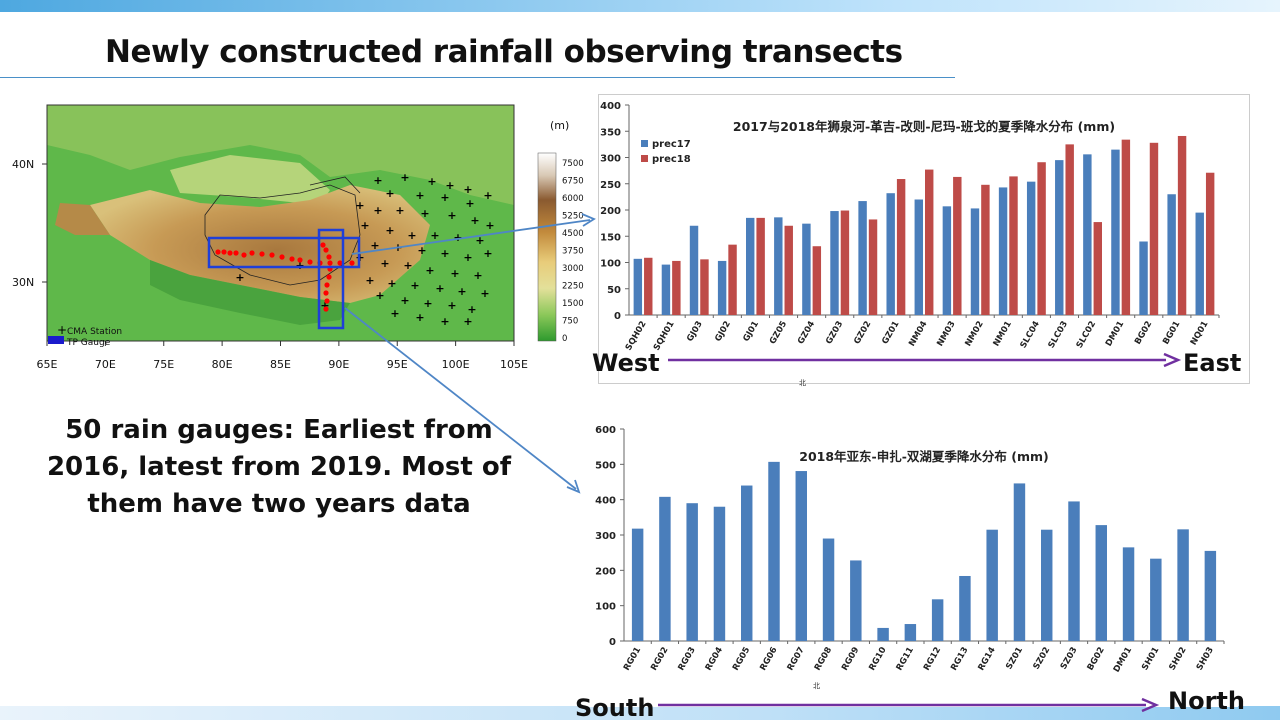  I want to click on bar-prec18-NQ01, so click(1210, 243).